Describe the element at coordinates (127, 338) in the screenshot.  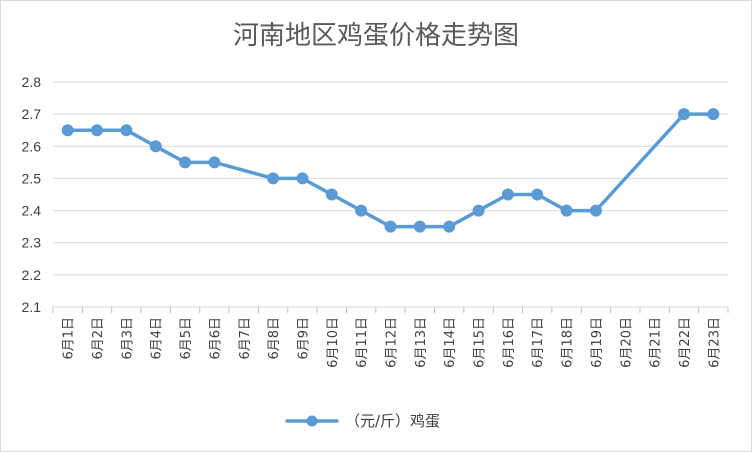
I see `x-tick-label: 6月3日` at that location.